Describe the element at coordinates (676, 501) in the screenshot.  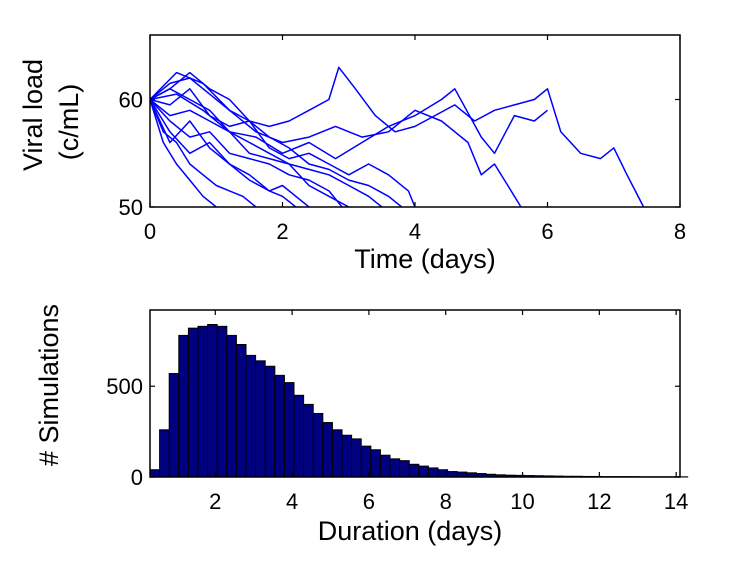
I see `x-tick-label: 14` at that location.